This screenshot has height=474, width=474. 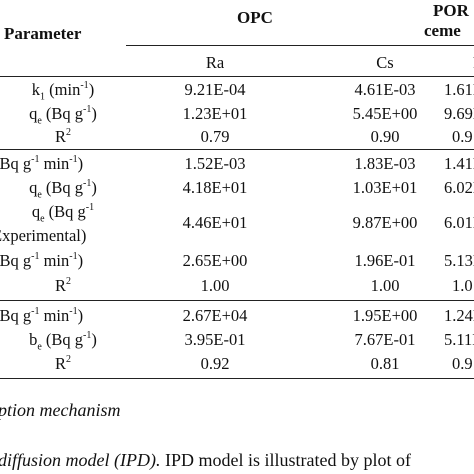 I want to click on cell-ra: 4.18E+01, so click(x=215, y=187).